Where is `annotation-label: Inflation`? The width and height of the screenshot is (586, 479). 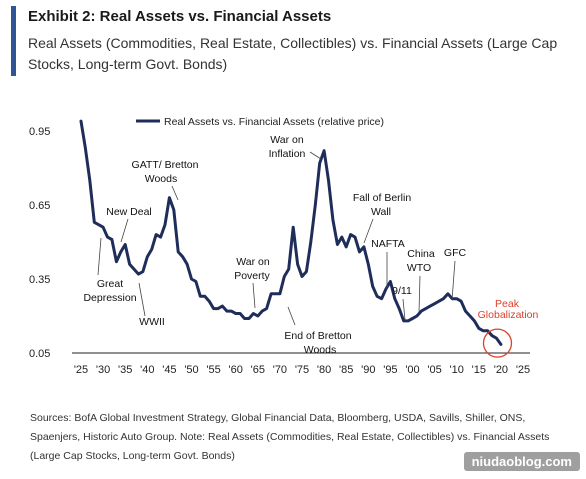
annotation-label: Inflation is located at coordinates (287, 154).